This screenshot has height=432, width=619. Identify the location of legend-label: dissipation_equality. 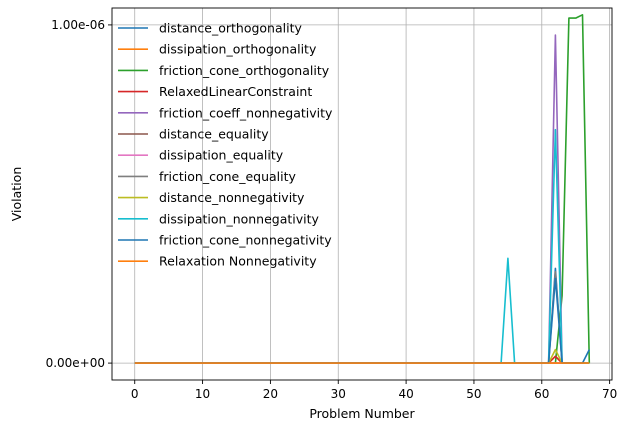
(221, 155).